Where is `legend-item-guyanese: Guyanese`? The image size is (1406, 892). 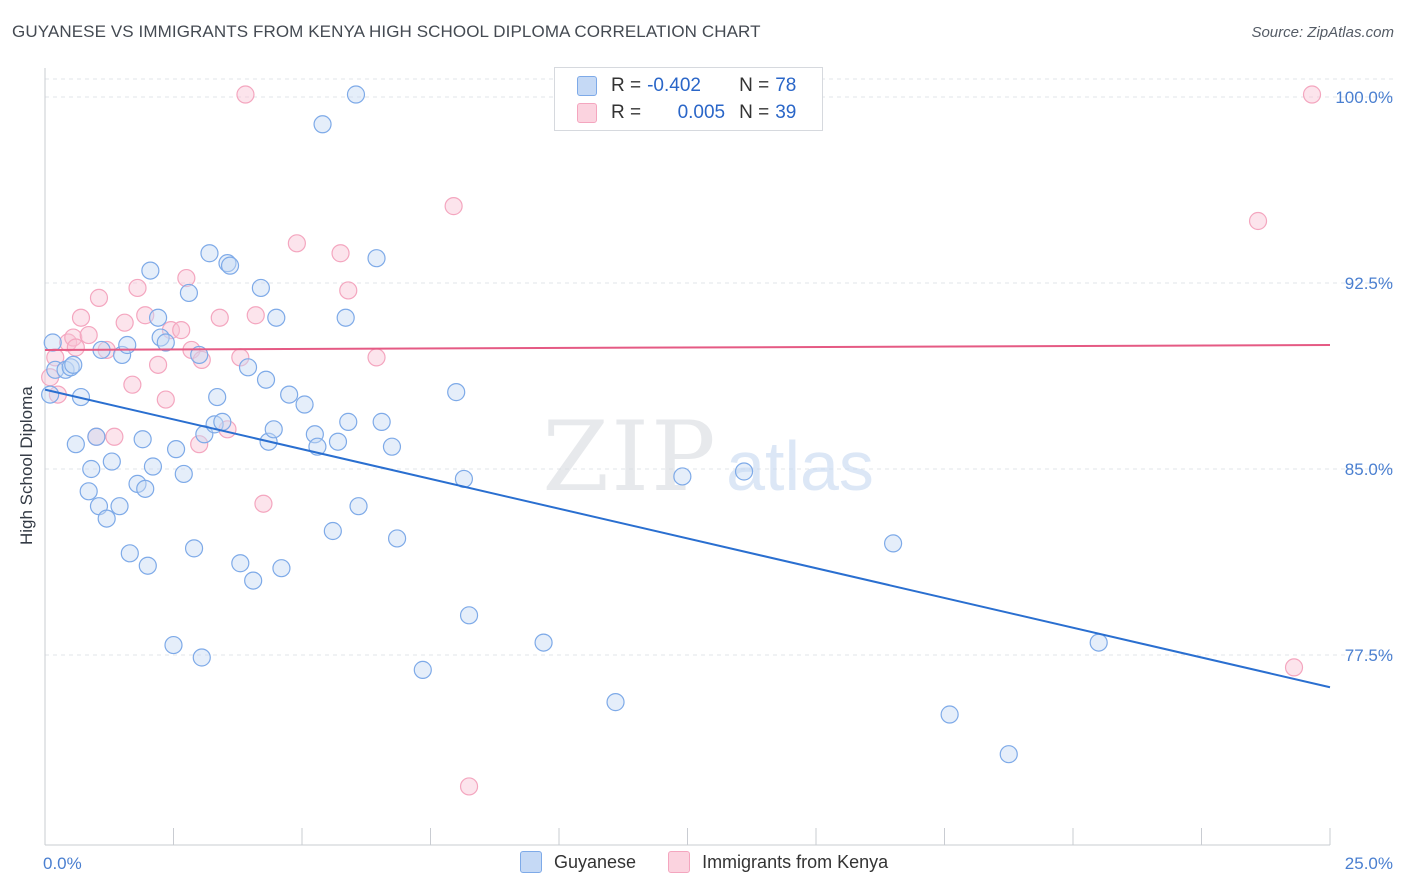 legend-item-guyanese: Guyanese is located at coordinates (578, 862).